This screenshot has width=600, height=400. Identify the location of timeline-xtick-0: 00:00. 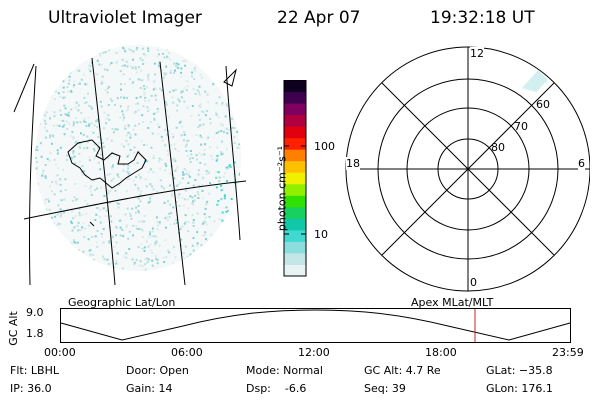
(60, 352).